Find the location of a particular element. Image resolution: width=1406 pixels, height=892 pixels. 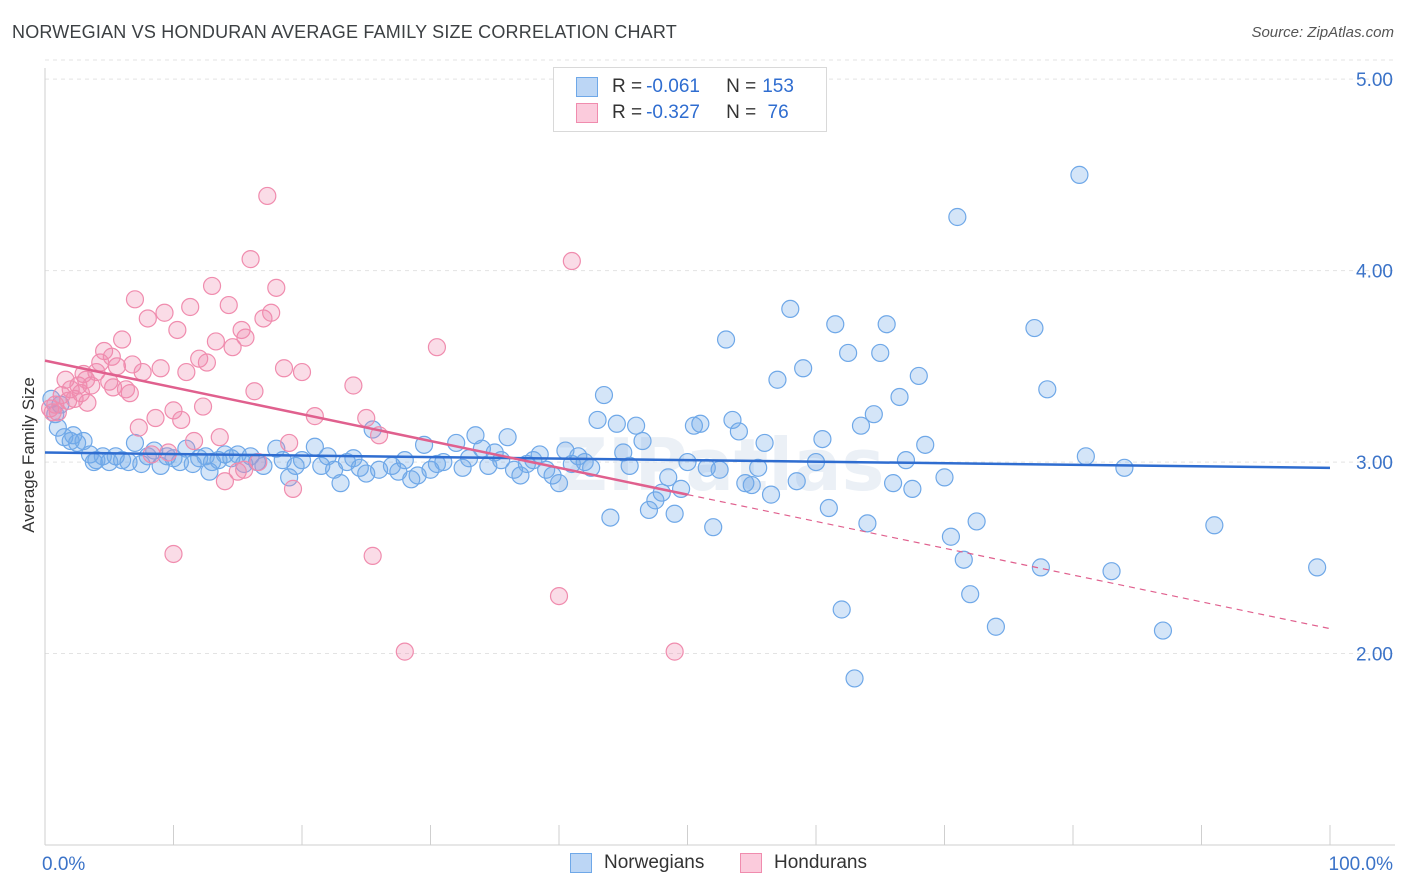

legend-row-hondurans: R = -0.327 N = 76 is located at coordinates (682, 113).